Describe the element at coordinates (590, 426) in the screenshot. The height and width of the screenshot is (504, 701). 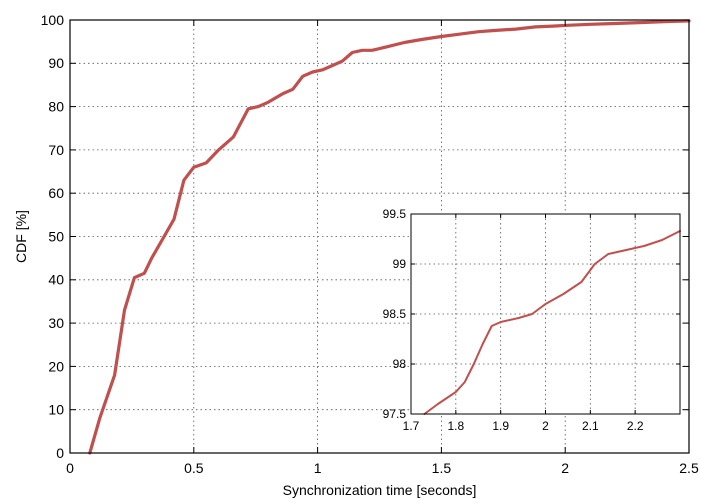
I see `inset-xtick-label: 2.1` at that location.